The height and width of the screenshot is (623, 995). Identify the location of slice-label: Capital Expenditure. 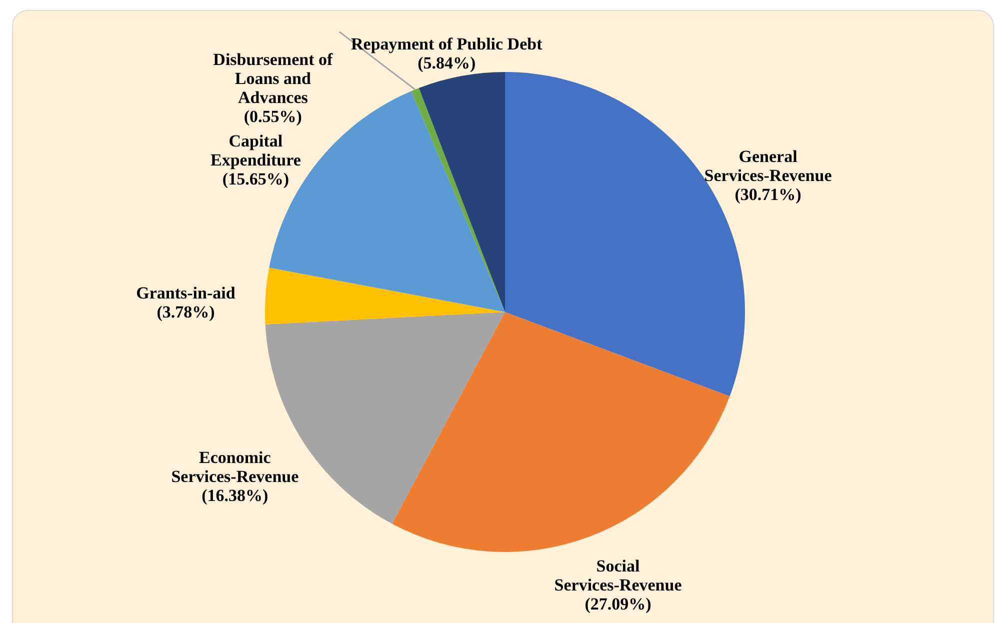
(256, 150).